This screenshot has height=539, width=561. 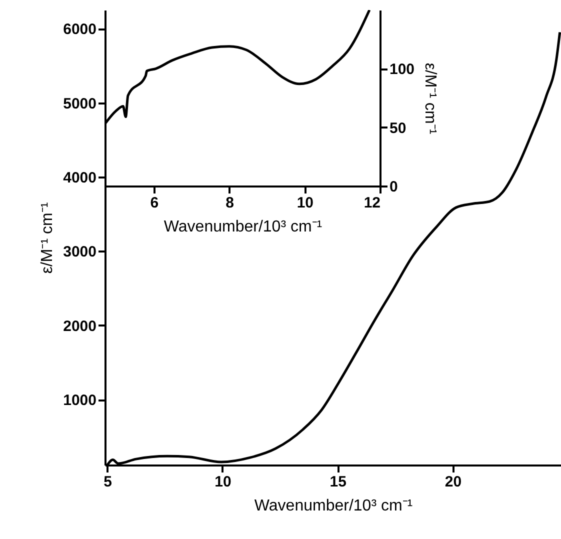 I want to click on y-axis-title: ε/M⁻¹ cm⁻¹, so click(x=47, y=238).